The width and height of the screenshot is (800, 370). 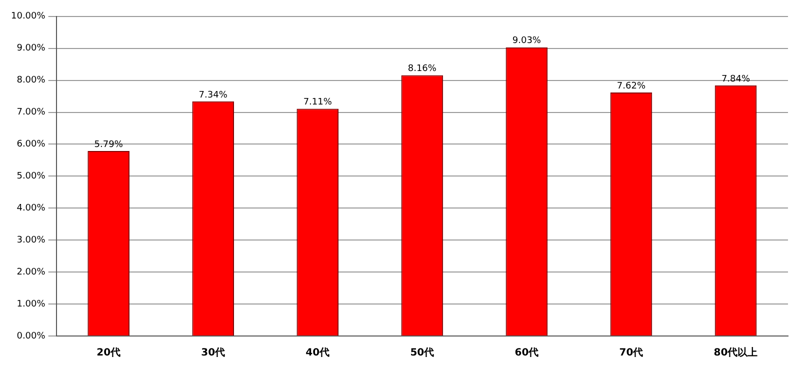 I want to click on data-label: 7.84%, so click(x=735, y=79).